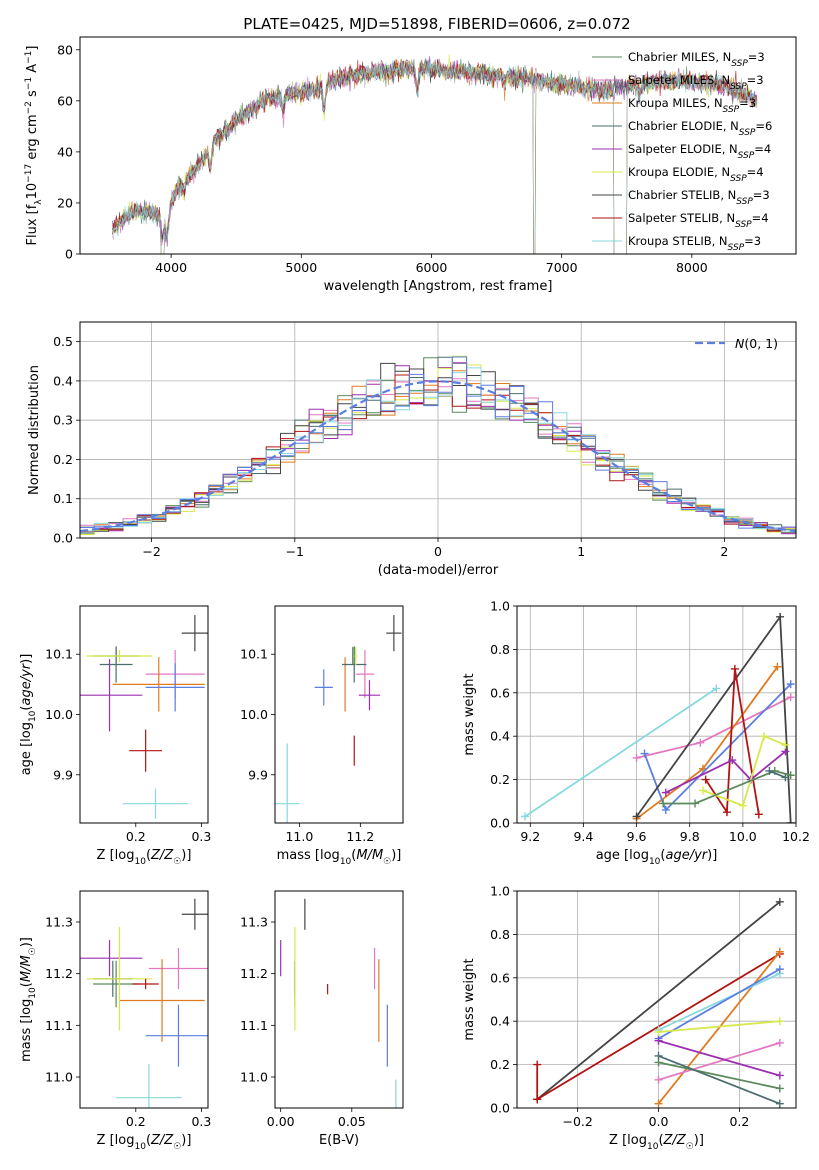 The width and height of the screenshot is (819, 1170). What do you see at coordinates (254, 1025) in the screenshot?
I see `y-tick-label: 11.1` at bounding box center [254, 1025].